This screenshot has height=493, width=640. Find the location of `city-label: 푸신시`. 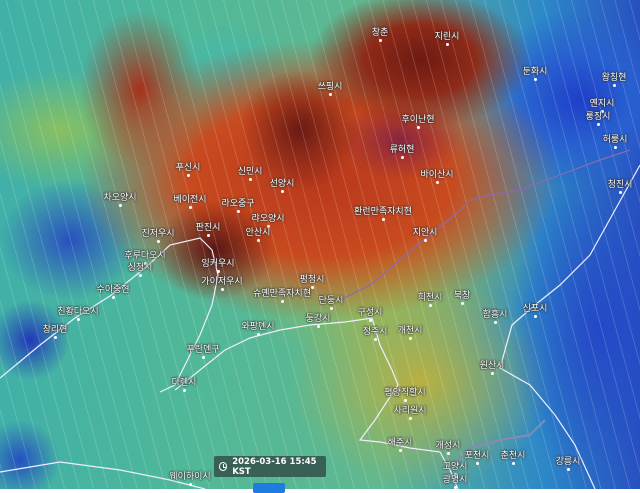

city-label: 푸신시 is located at coordinates (188, 168).